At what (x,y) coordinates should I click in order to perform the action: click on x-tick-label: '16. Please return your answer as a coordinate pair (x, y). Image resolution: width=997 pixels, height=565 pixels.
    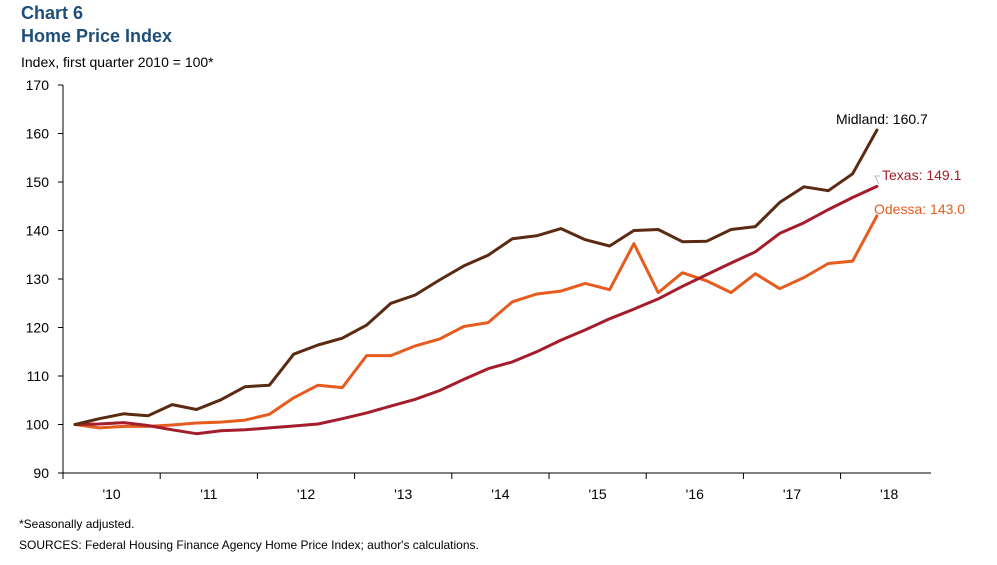
    Looking at the image, I should click on (695, 494).